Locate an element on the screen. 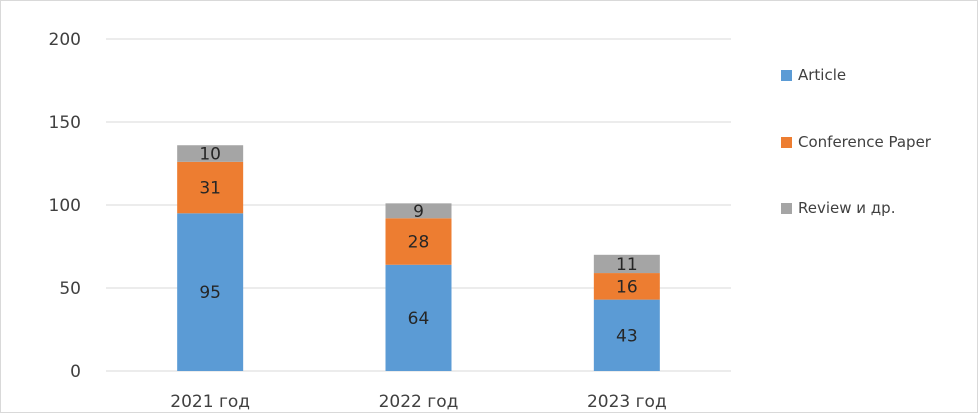 This screenshot has height=415, width=979. bar-segment-review--1 is located at coordinates (418, 211).